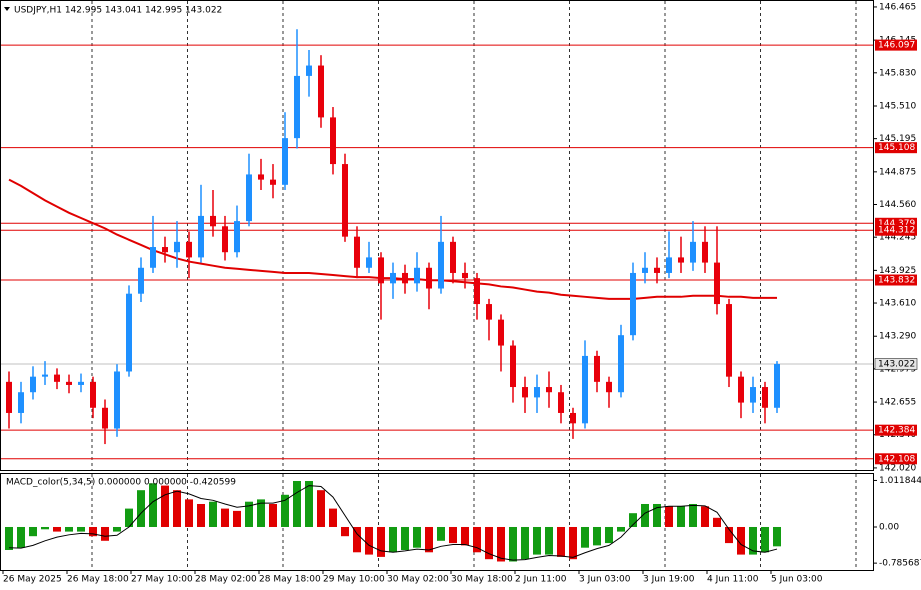 Image resolution: width=921 pixels, height=590 pixels. I want to click on x-tick-label: 30 May 18:00, so click(482, 580).